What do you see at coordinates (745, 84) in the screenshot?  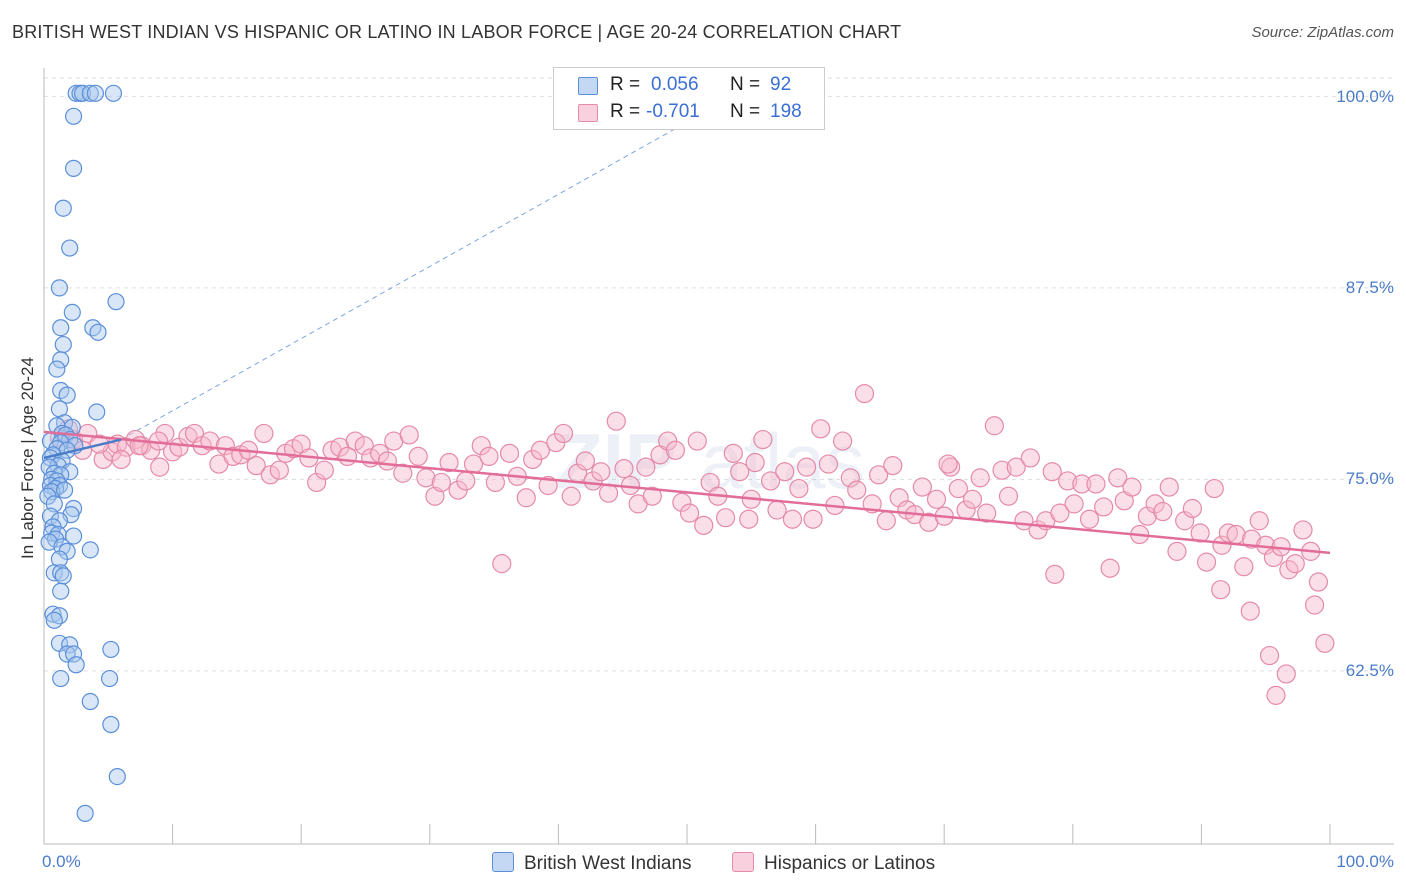 I see `n-label: N =` at bounding box center [745, 84].